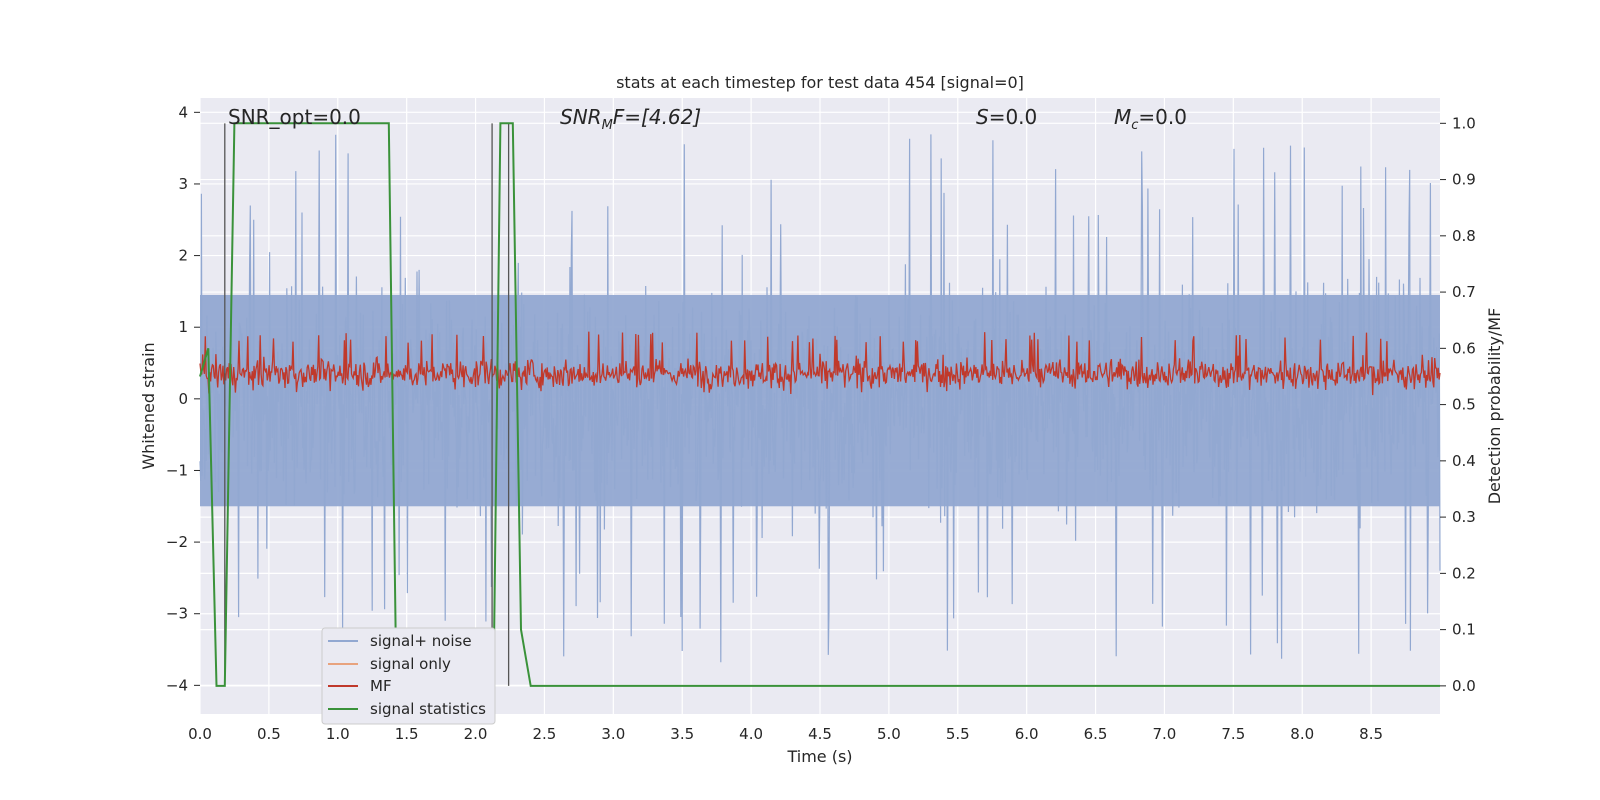 This screenshot has height=800, width=1600. What do you see at coordinates (1464, 236) in the screenshot?
I see `y-right-tick-label: 0.8` at bounding box center [1464, 236].